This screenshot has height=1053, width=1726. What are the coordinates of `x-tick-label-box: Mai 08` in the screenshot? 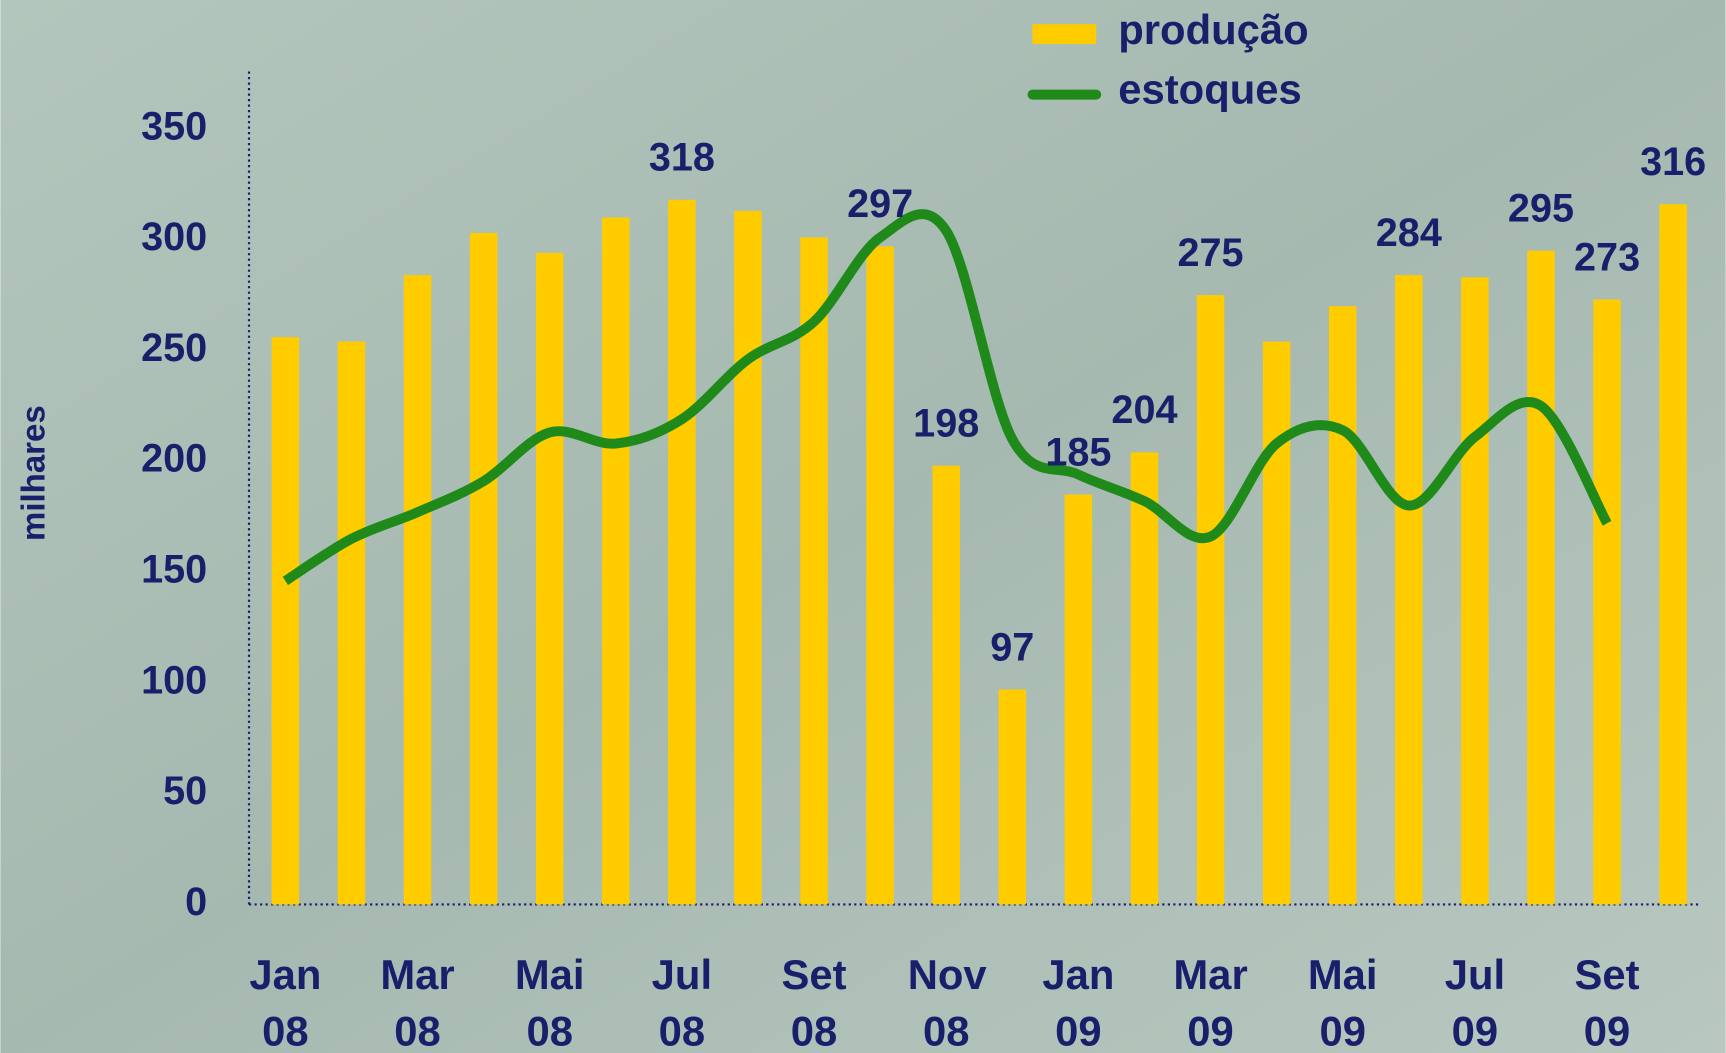 It's located at (549, 1002).